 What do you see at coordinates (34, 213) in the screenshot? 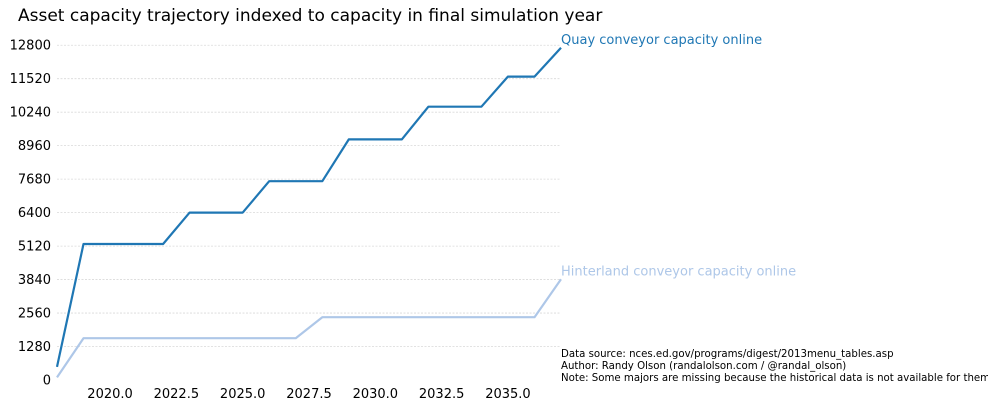
I see `y-tick-label: 6400` at bounding box center [34, 213].